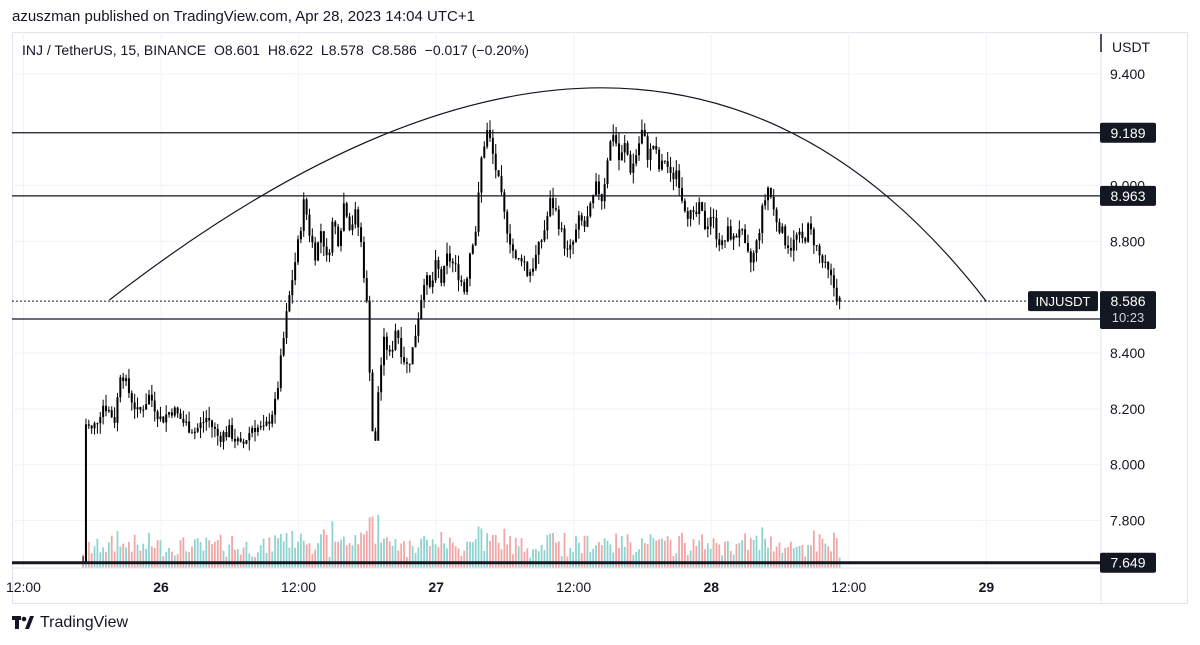  What do you see at coordinates (161, 587) in the screenshot?
I see `x-tick-label: 26` at bounding box center [161, 587].